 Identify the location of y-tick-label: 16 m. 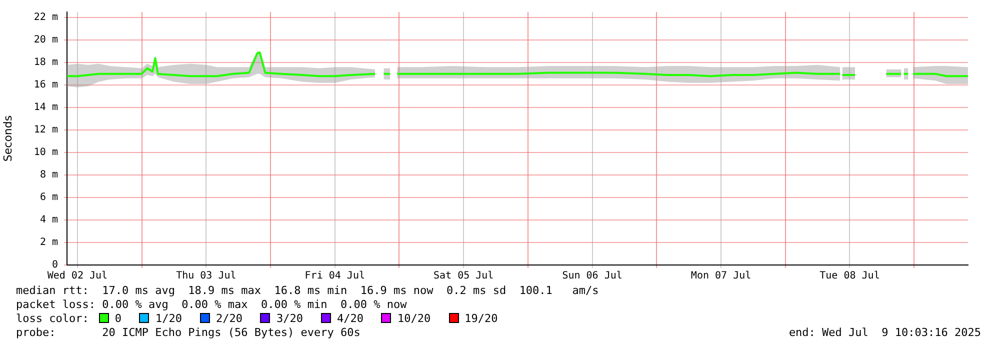
(46, 85).